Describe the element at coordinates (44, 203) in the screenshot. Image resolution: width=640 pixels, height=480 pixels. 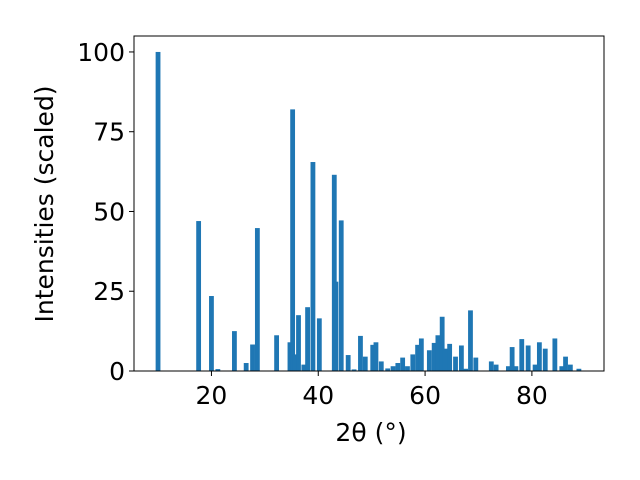
I see `y-axis-label: Intensities (scaled)` at that location.